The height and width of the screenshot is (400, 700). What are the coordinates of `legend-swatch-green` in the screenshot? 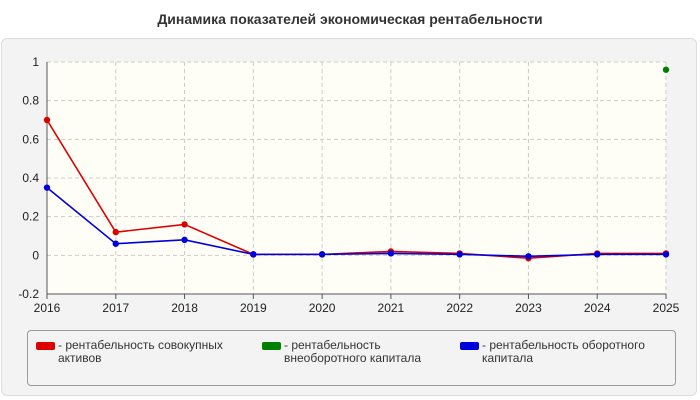 It's located at (271, 346).